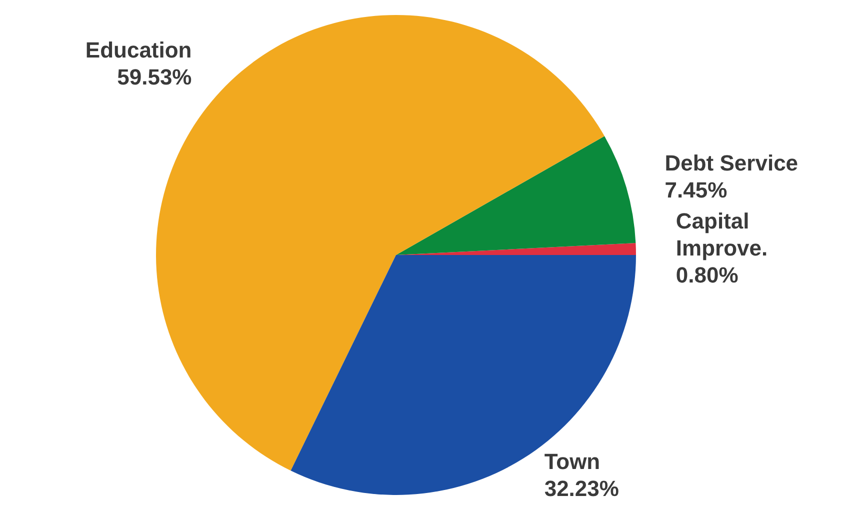 The height and width of the screenshot is (506, 853). I want to click on data-label: 59.53%, so click(154, 77).